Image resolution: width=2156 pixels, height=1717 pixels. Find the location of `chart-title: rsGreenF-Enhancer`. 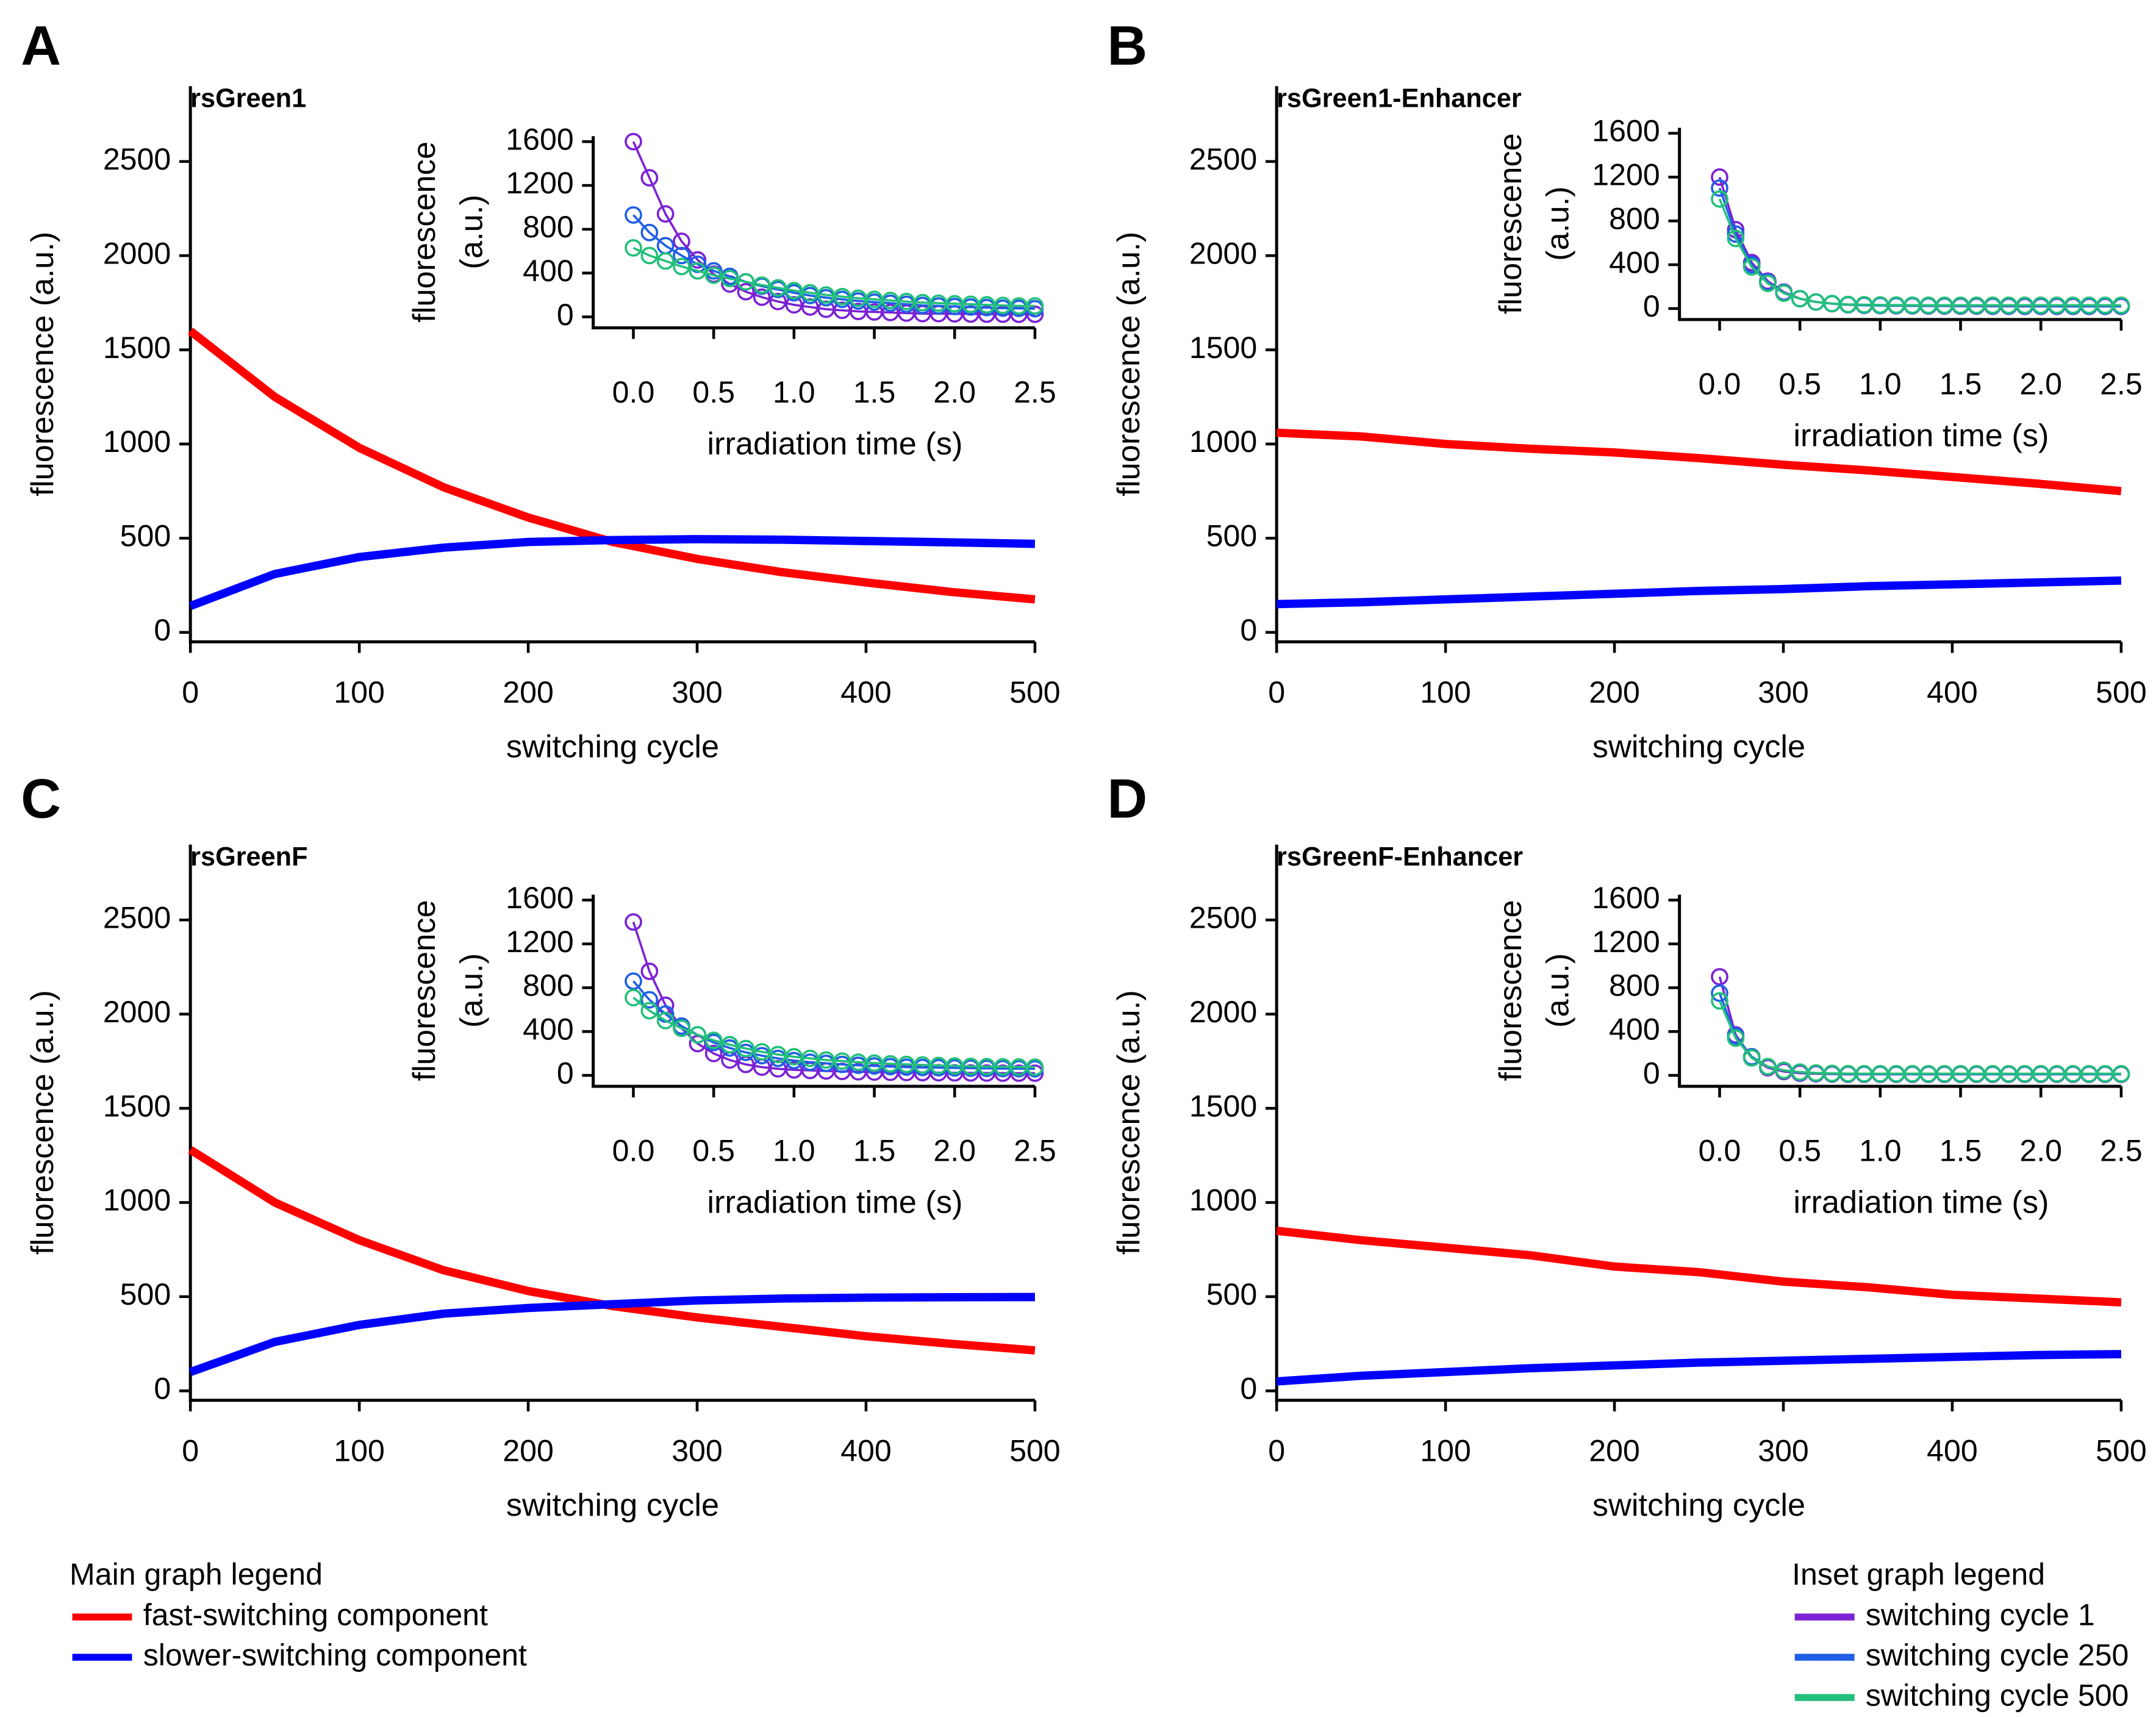

chart-title: rsGreenF-Enhancer is located at coordinates (1400, 857).